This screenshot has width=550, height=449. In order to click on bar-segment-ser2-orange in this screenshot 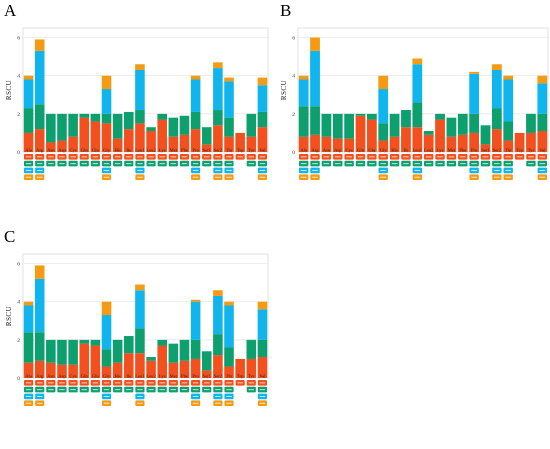, I will do `click(218, 65)`.